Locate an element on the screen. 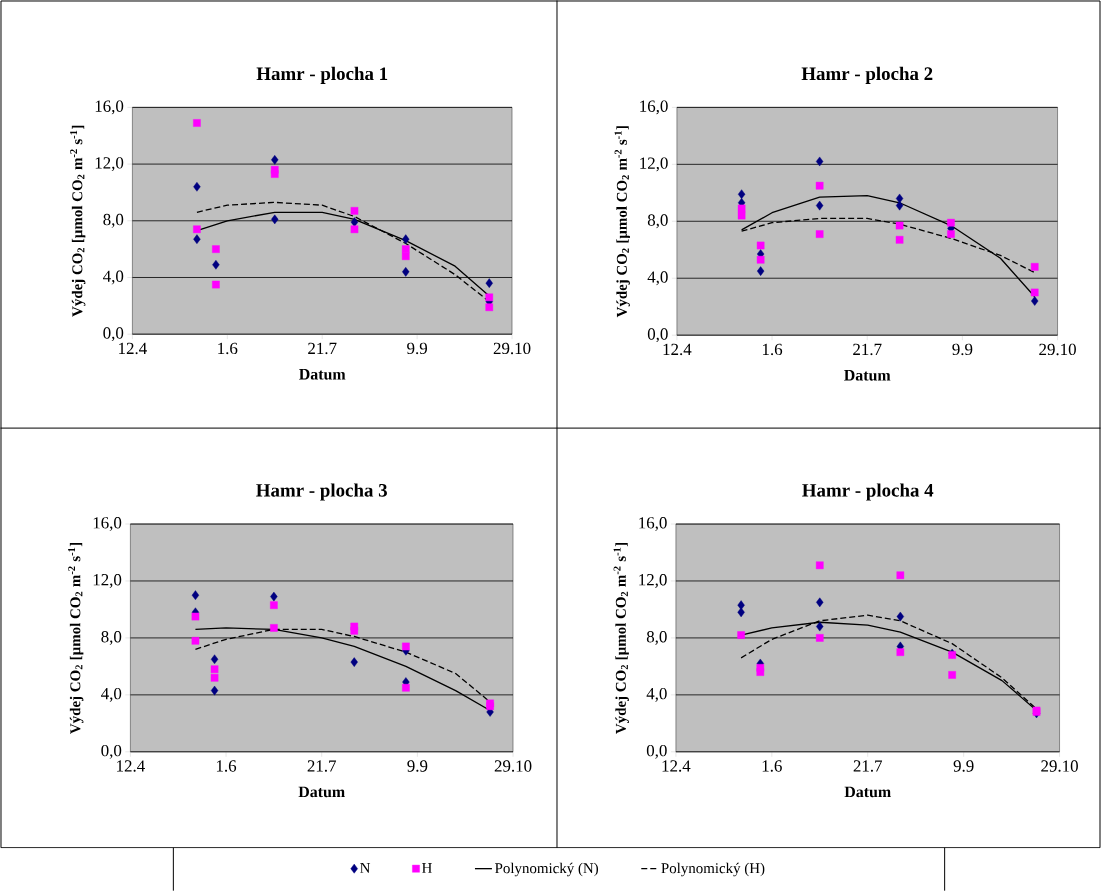 The height and width of the screenshot is (891, 1101). chart-title: Hamr - plocha 2 is located at coordinates (867, 75).